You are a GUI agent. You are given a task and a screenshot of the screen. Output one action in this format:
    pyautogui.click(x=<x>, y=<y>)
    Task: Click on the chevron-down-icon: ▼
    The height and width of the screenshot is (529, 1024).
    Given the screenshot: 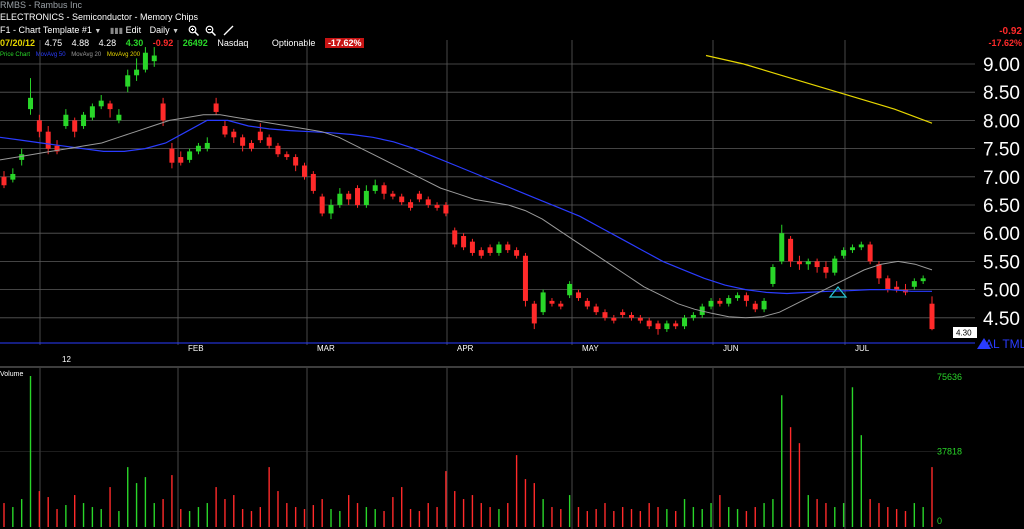 What is the action you would take?
    pyautogui.click(x=176, y=31)
    